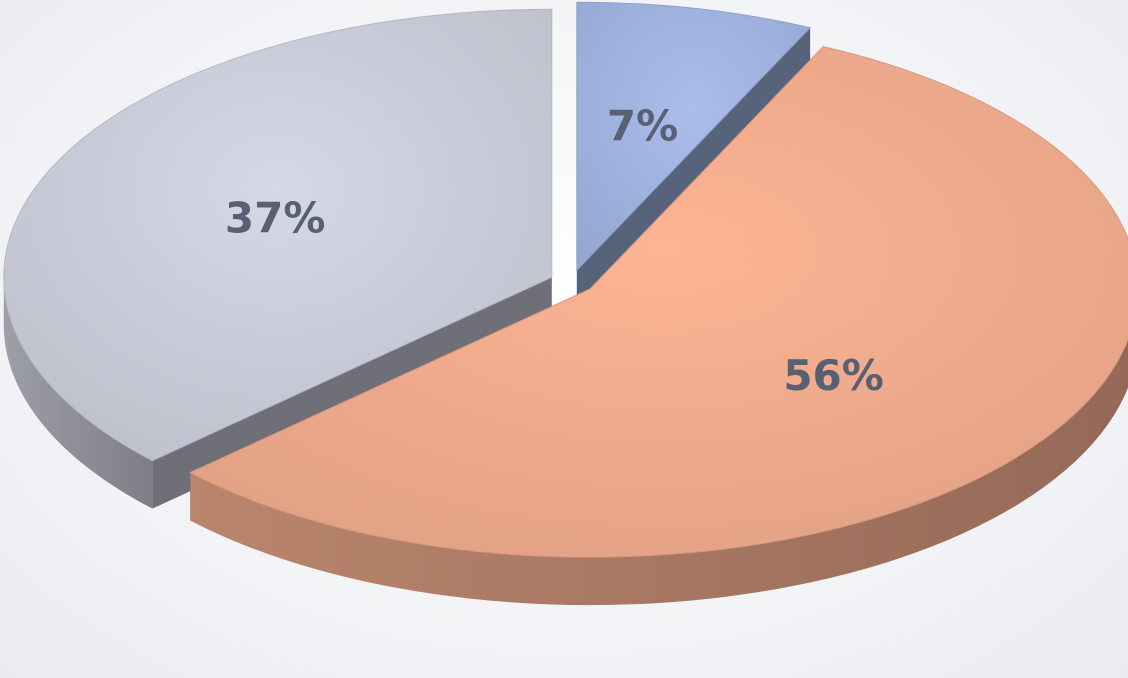  Describe the element at coordinates (833, 375) in the screenshot. I see `slice-label-2: 56%` at that location.